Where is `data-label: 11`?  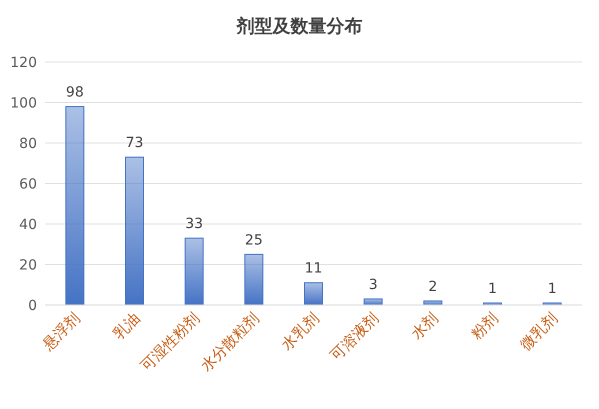 data-label: 11 is located at coordinates (313, 268).